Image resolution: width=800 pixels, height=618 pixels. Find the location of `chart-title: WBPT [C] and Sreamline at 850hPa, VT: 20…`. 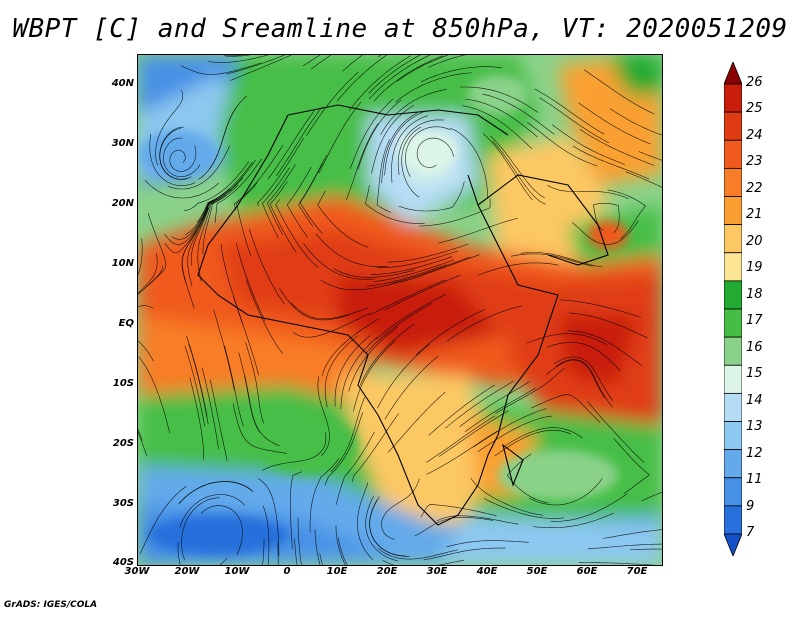

chart-title: WBPT [C] and Sreamline at 850hPa, VT: 20… is located at coordinates (400, 29).